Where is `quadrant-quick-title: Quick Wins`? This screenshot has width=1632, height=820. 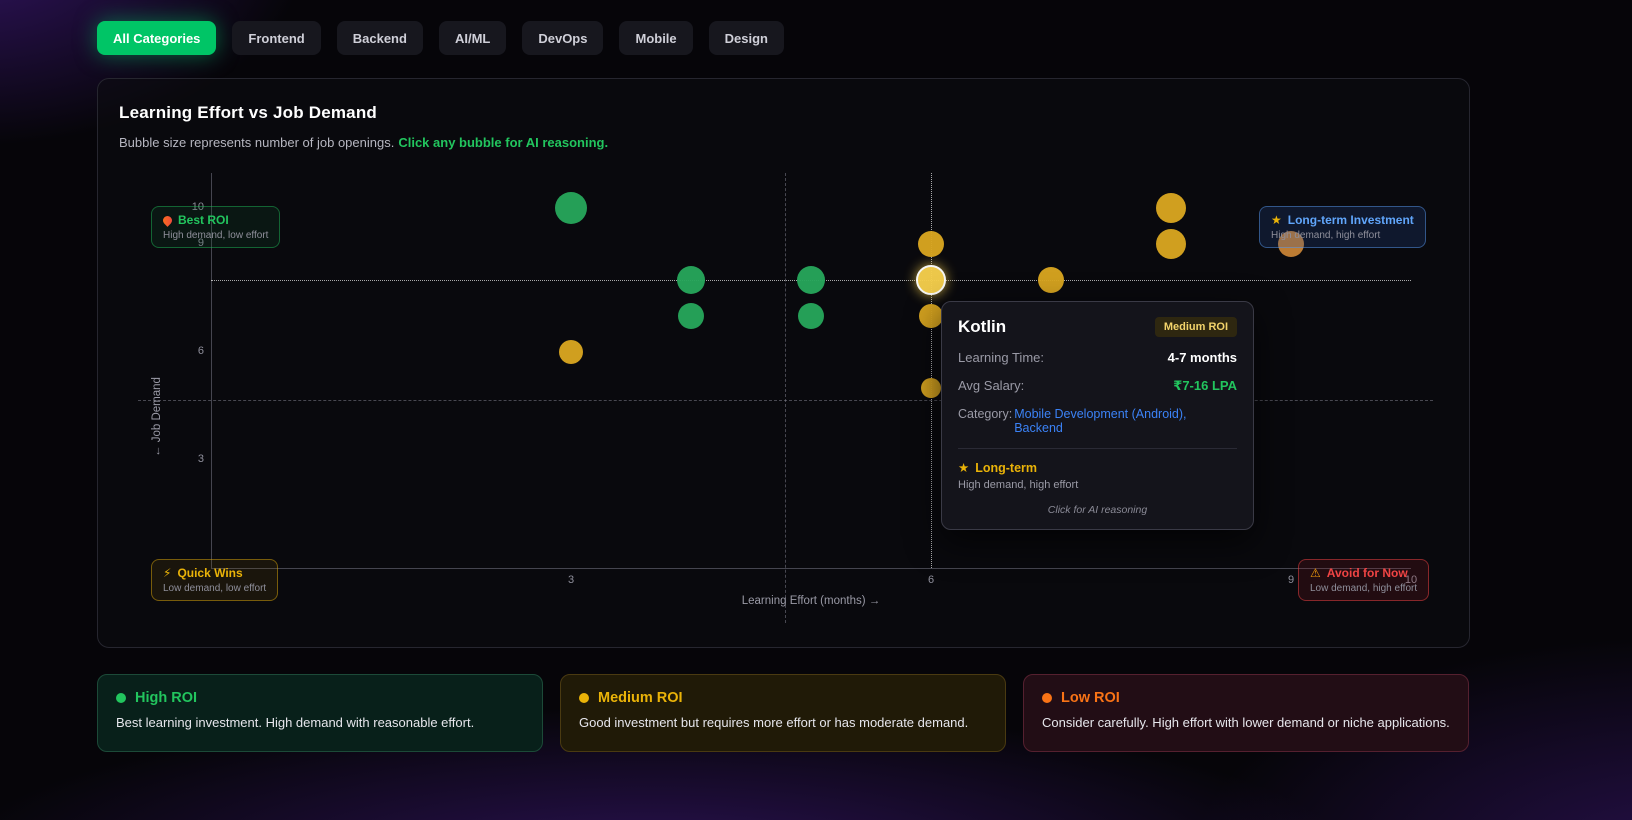 quadrant-quick-title: Quick Wins is located at coordinates (210, 573).